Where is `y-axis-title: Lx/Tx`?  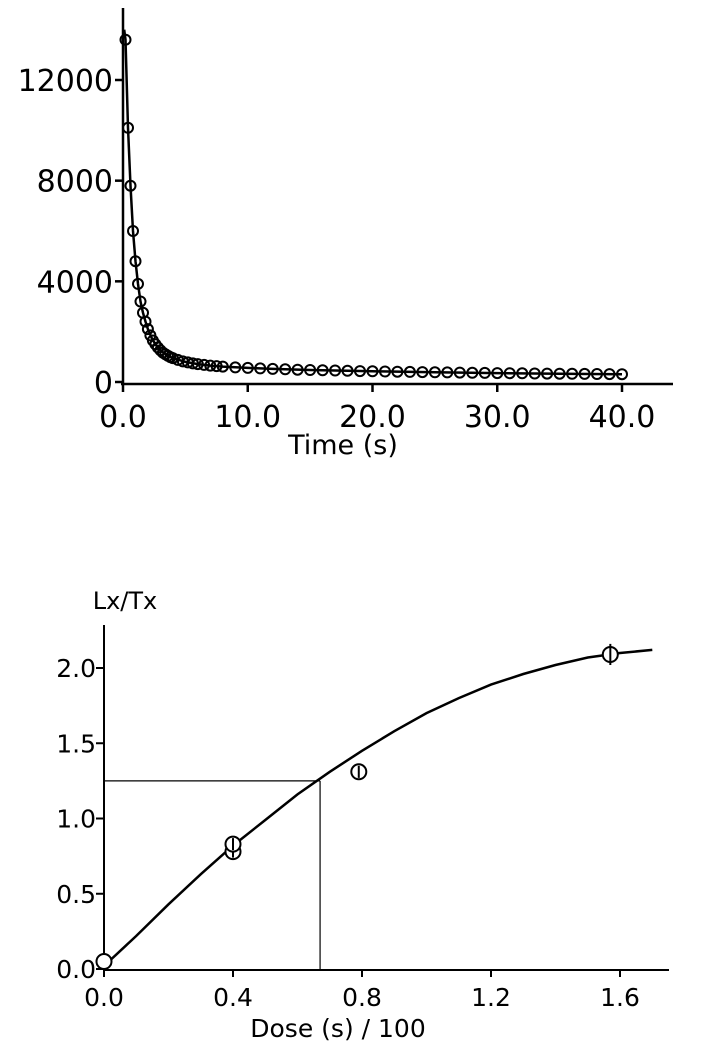 y-axis-title: Lx/Tx is located at coordinates (125, 601).